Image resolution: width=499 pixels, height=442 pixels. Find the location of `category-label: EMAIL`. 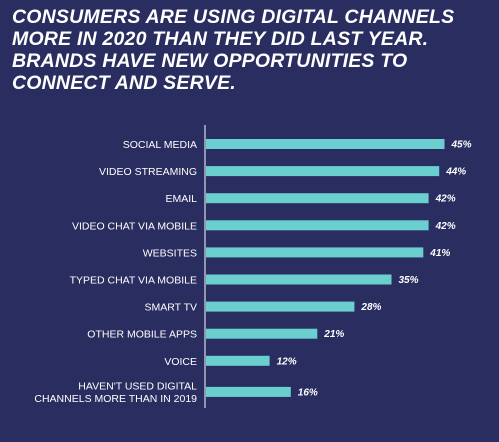

category-label: EMAIL is located at coordinates (181, 199).